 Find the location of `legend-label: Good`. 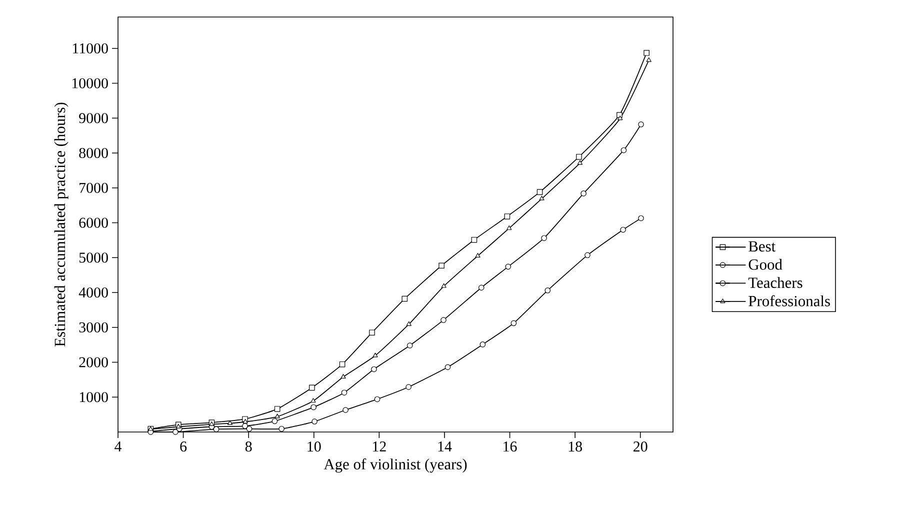

legend-label: Good is located at coordinates (765, 264).